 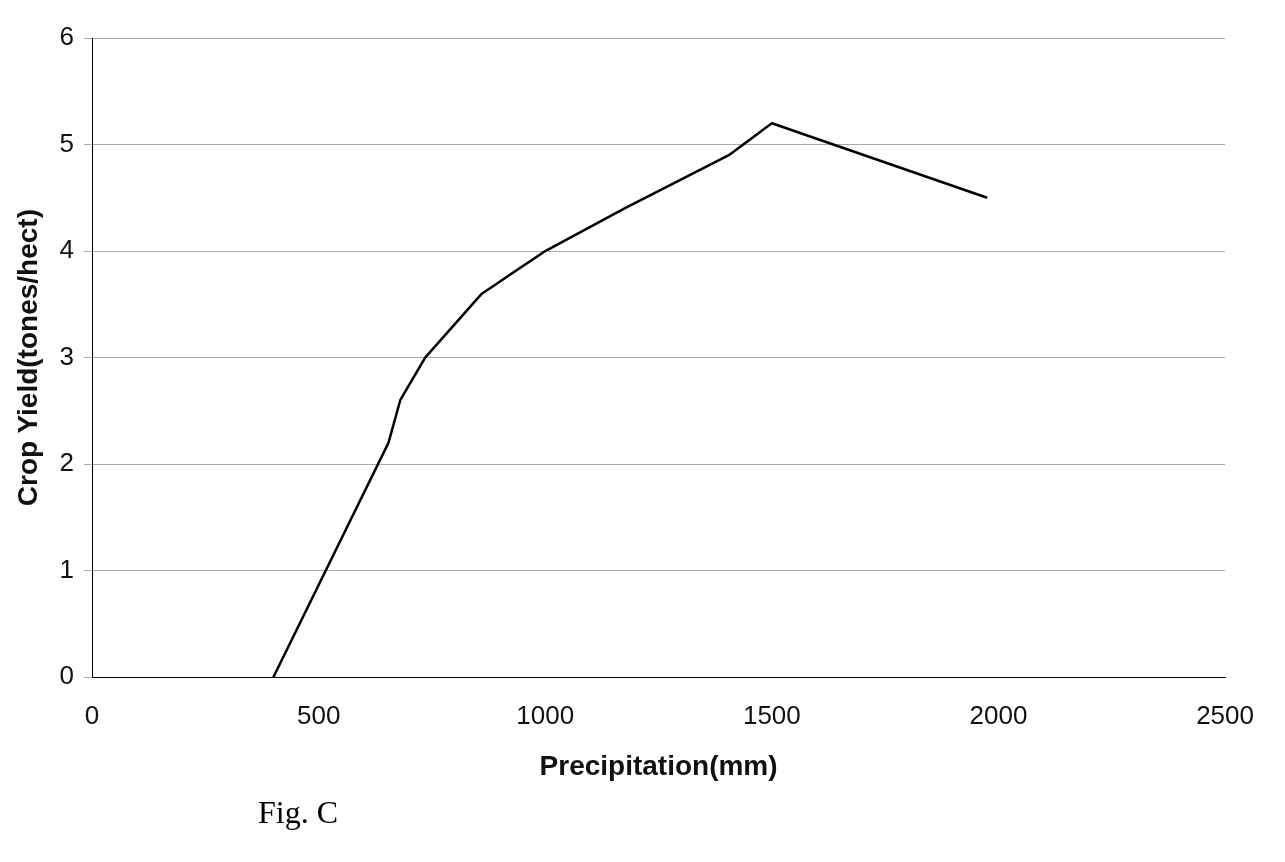 I want to click on y-tick-label: 5, so click(x=67, y=142).